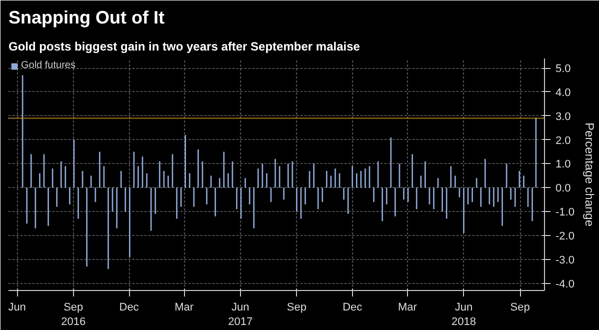 This screenshot has width=599, height=330. What do you see at coordinates (563, 164) in the screenshot?
I see `y-tick-label: 1.0` at bounding box center [563, 164].